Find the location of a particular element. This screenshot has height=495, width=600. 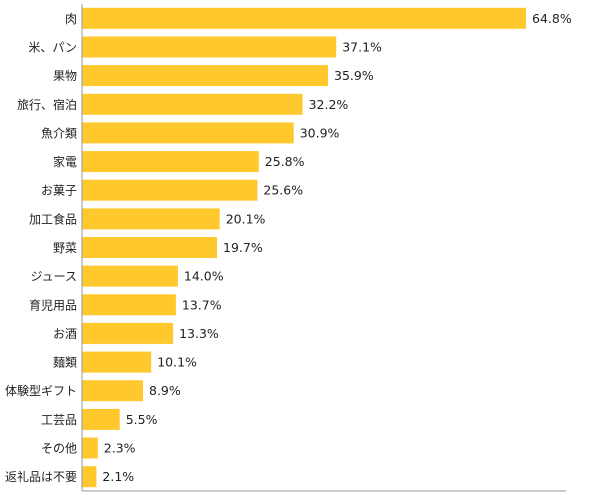

category-label: 肉 is located at coordinates (71, 19).